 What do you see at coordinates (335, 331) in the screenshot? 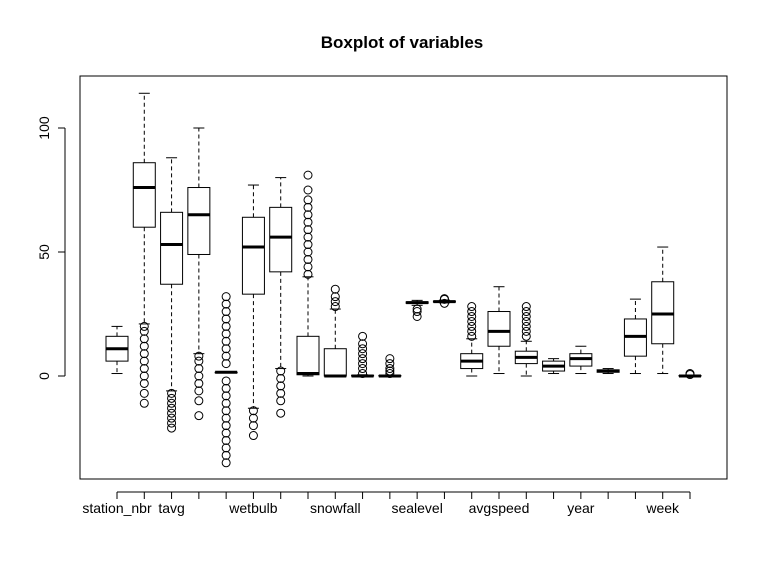
I see `box-b9` at bounding box center [335, 331].